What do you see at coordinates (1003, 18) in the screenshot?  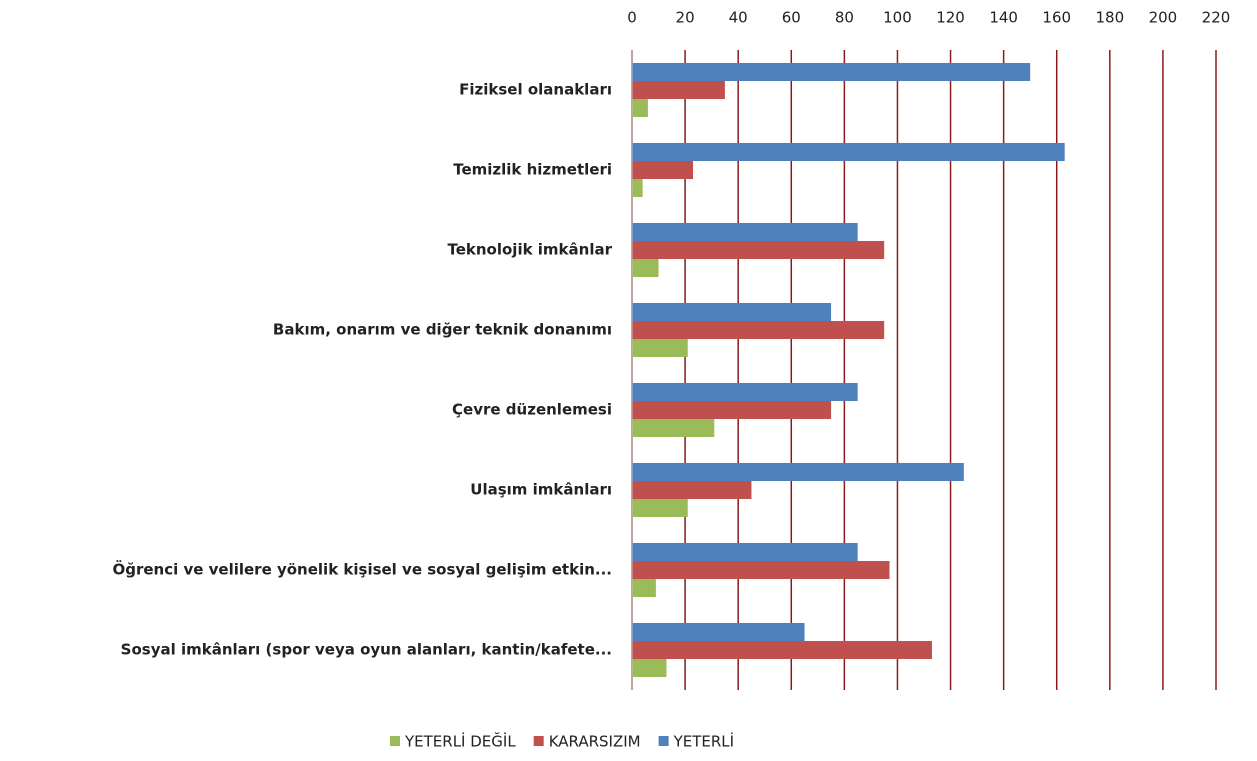 I see `x-tick-label: 140` at bounding box center [1003, 18].